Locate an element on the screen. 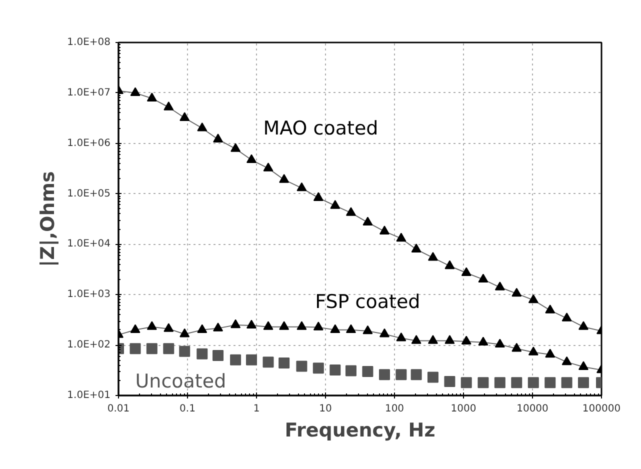 The image size is (641, 469). y-tick-label: 1.0E+06 is located at coordinates (89, 143).